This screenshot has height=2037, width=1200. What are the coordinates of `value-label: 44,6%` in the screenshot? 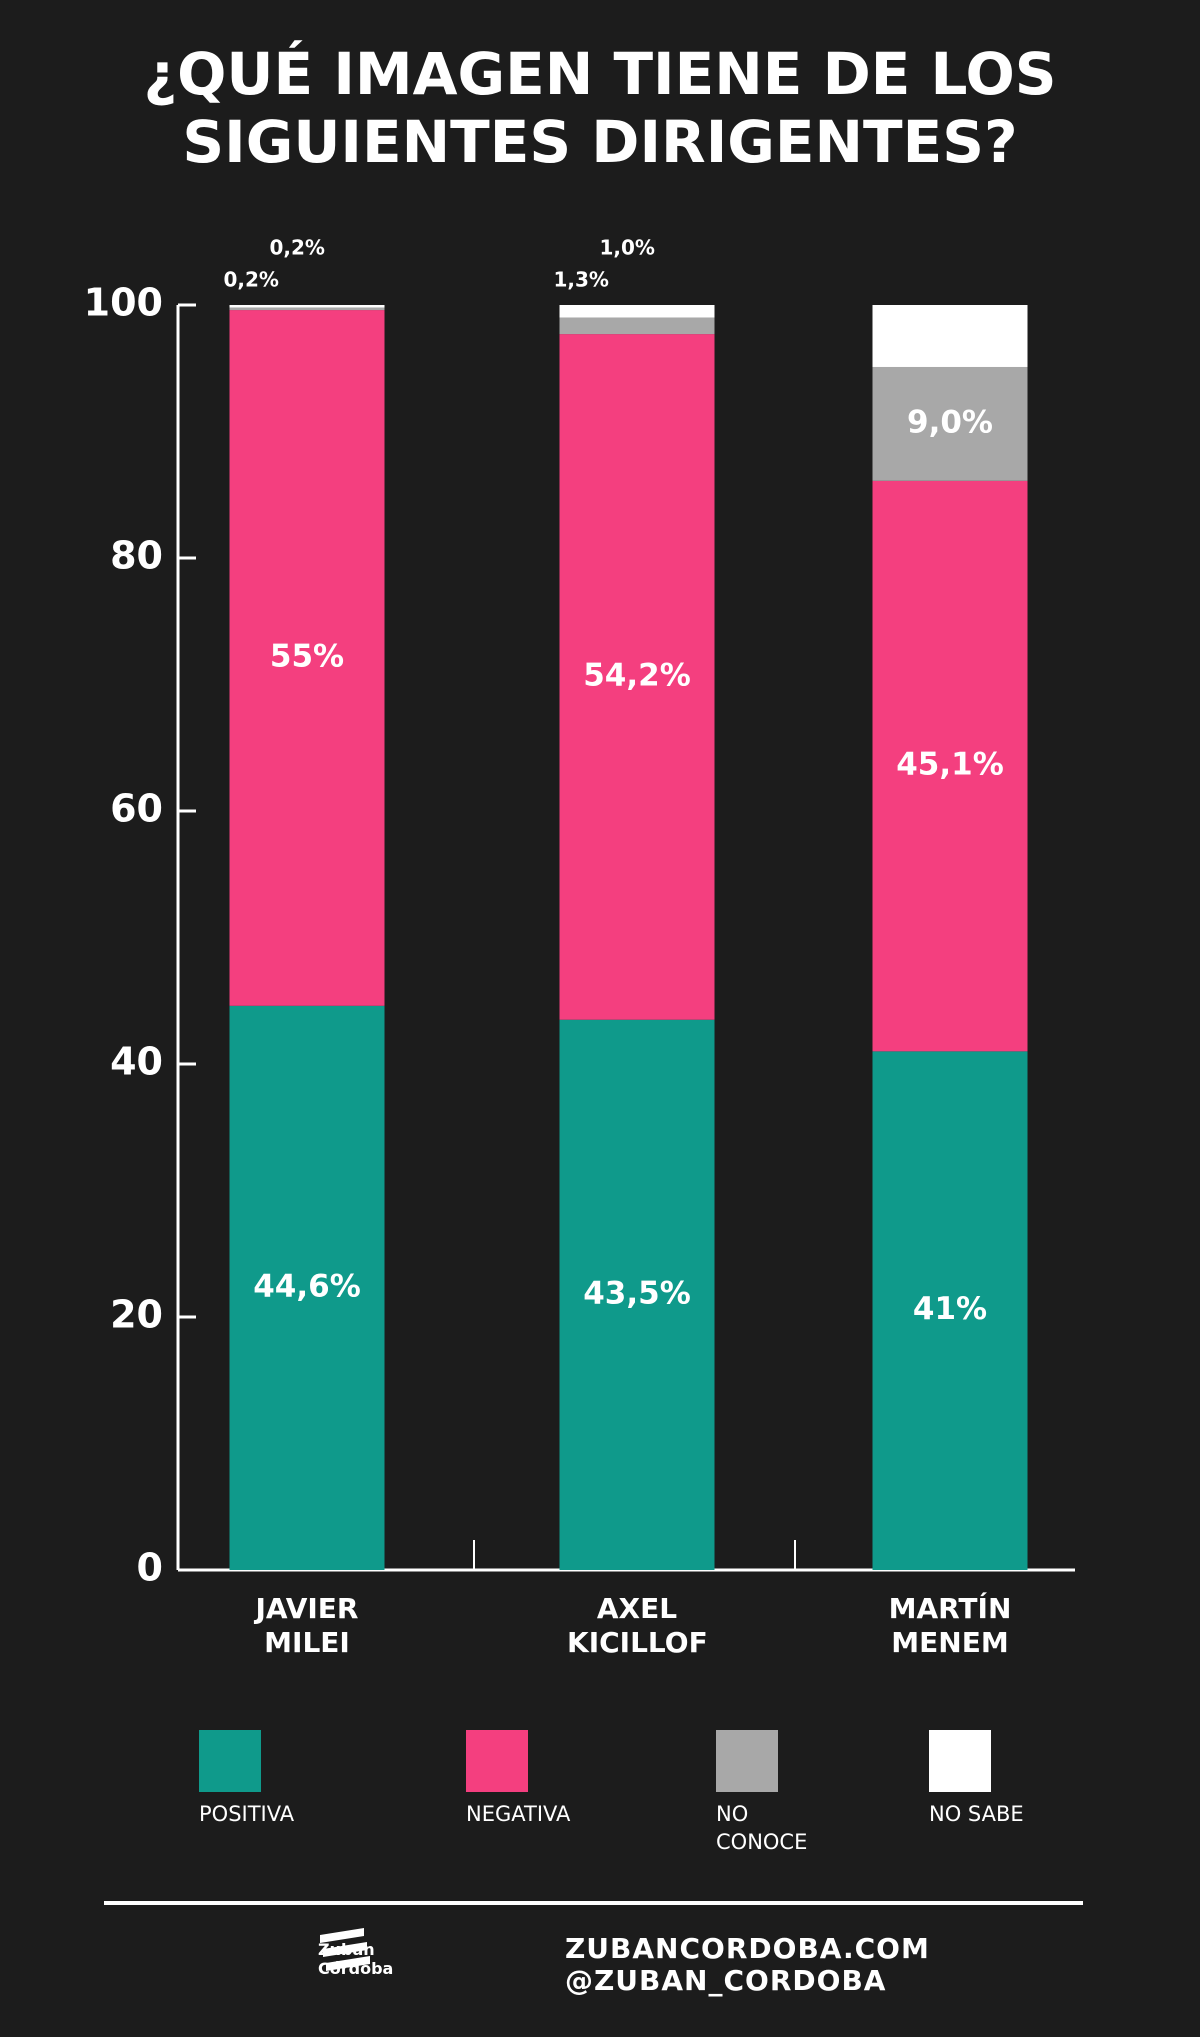 It's located at (307, 1286).